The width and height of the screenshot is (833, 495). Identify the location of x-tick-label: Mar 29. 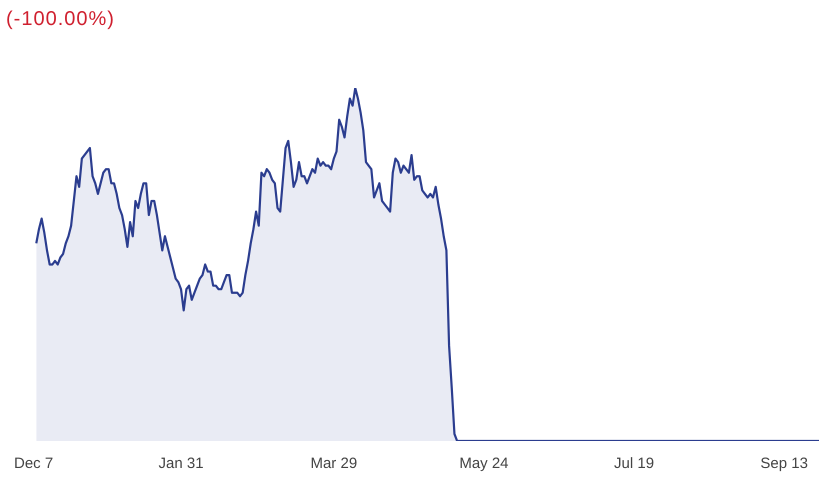
(334, 463).